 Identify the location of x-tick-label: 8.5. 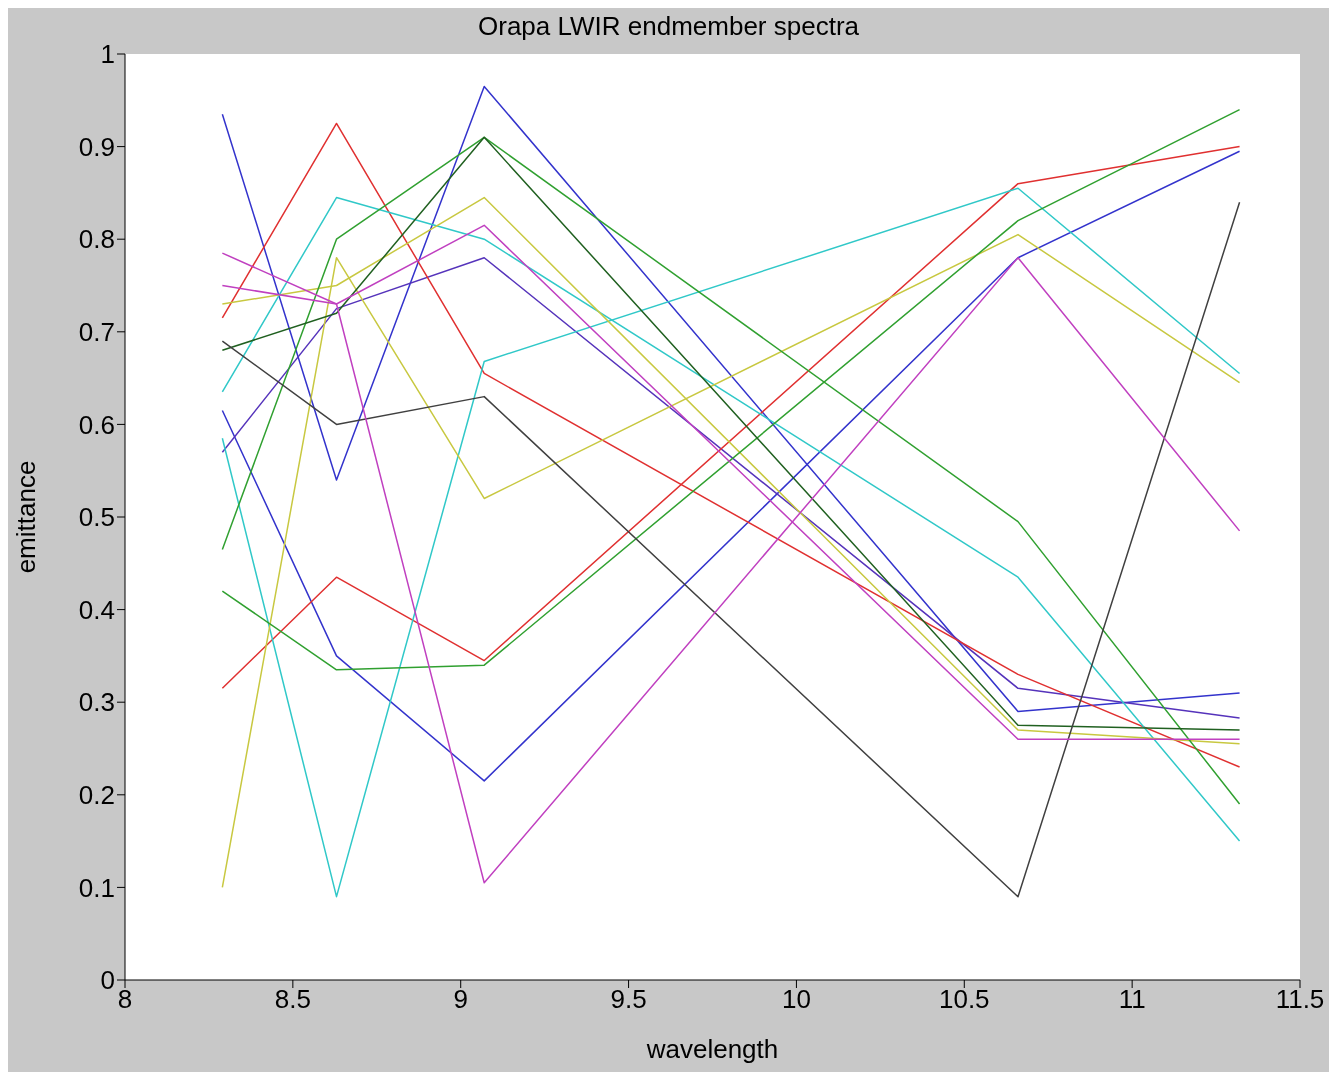
(292, 999).